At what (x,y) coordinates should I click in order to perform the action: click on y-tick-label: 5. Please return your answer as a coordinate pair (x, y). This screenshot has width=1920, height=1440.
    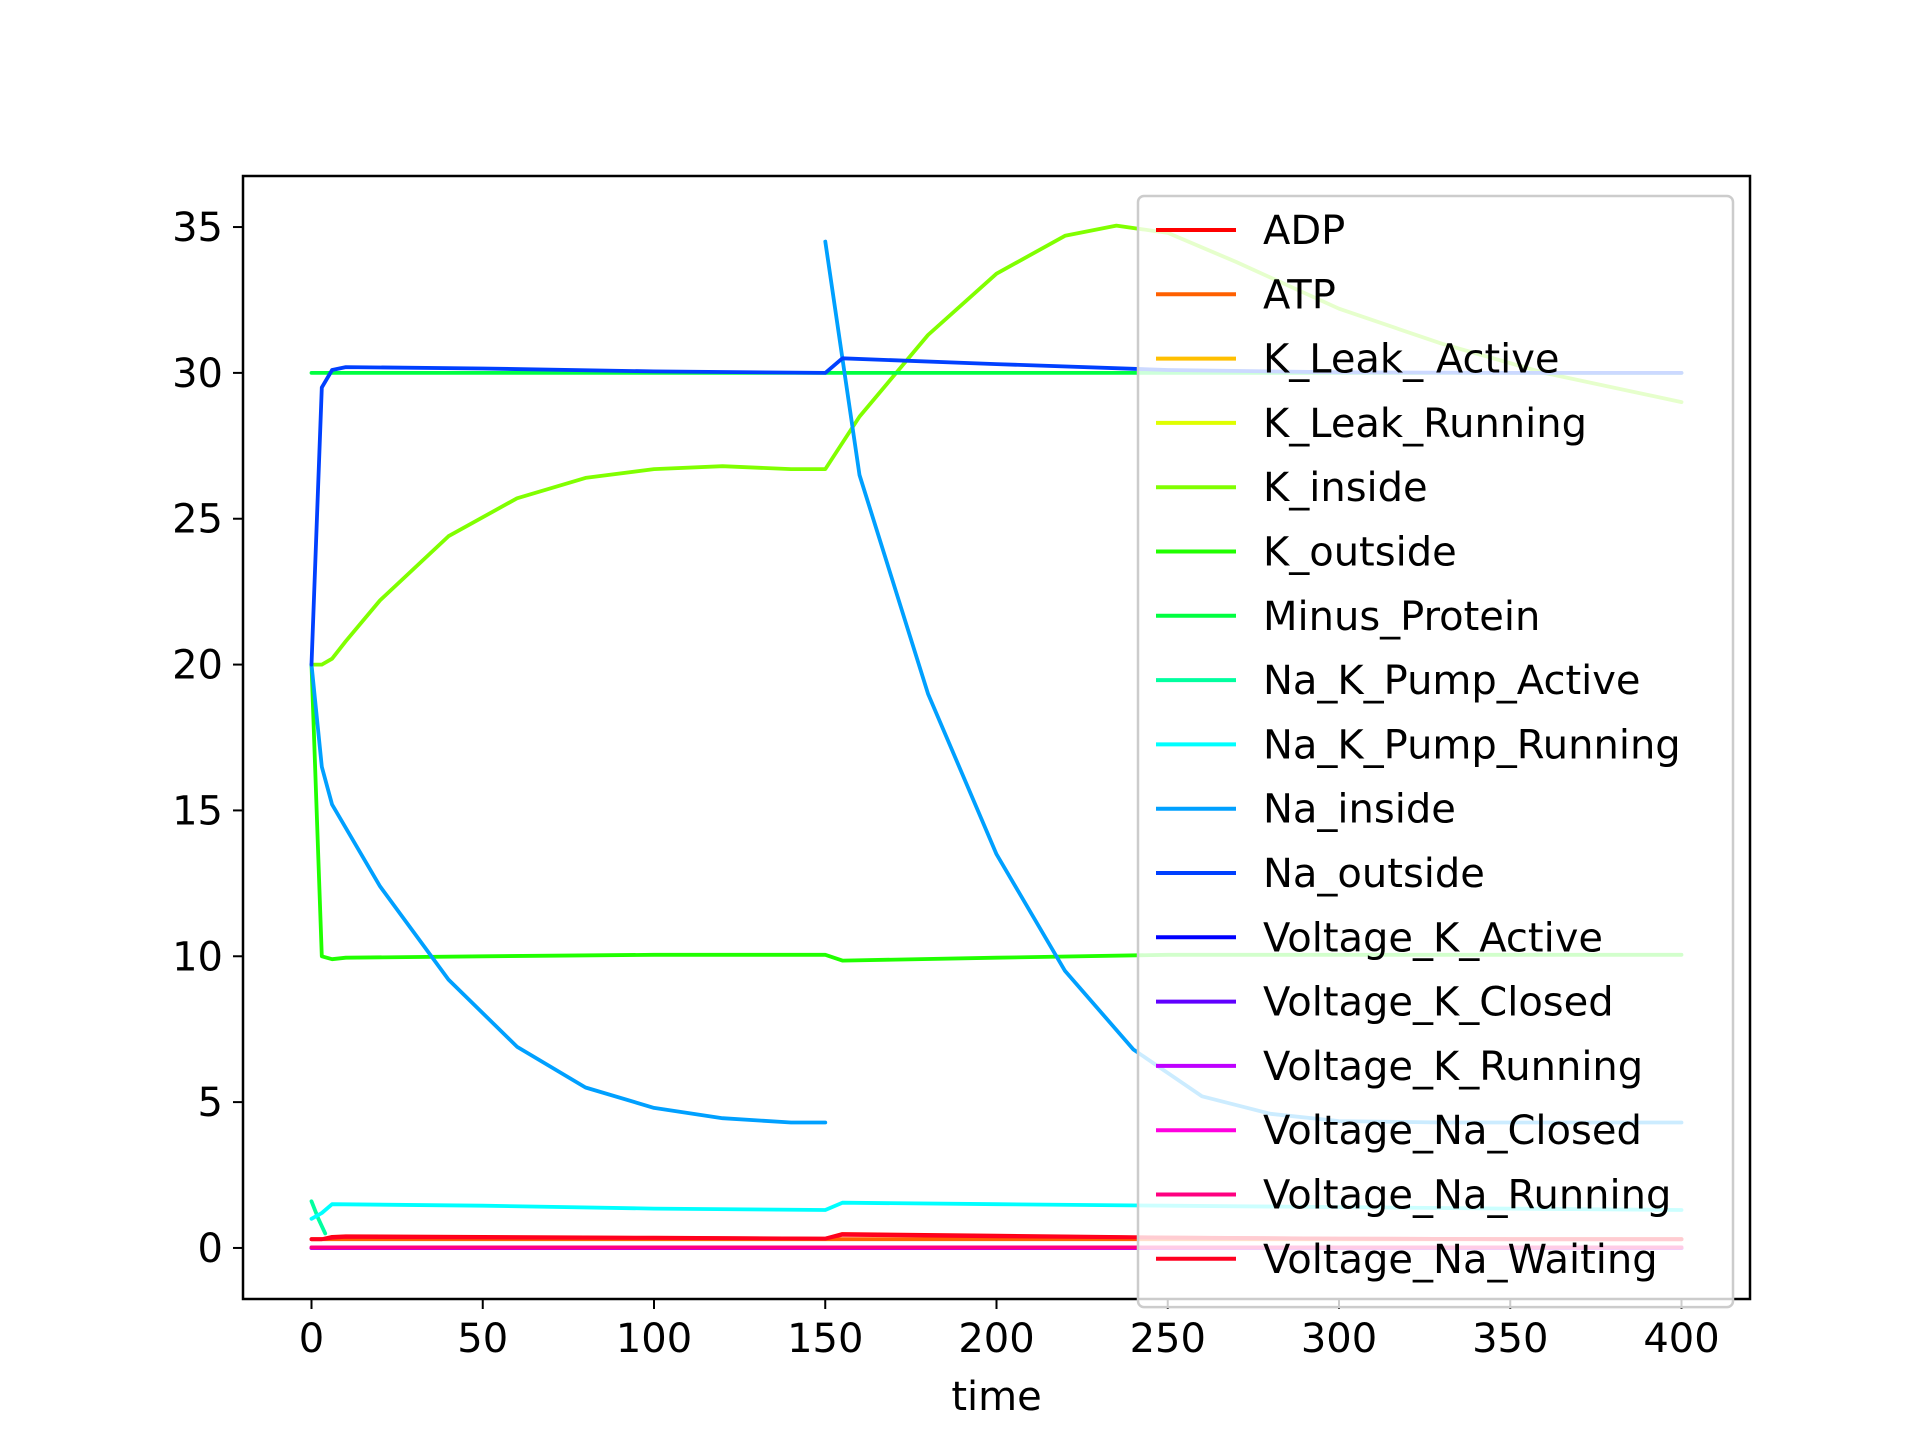
    Looking at the image, I should click on (210, 1103).